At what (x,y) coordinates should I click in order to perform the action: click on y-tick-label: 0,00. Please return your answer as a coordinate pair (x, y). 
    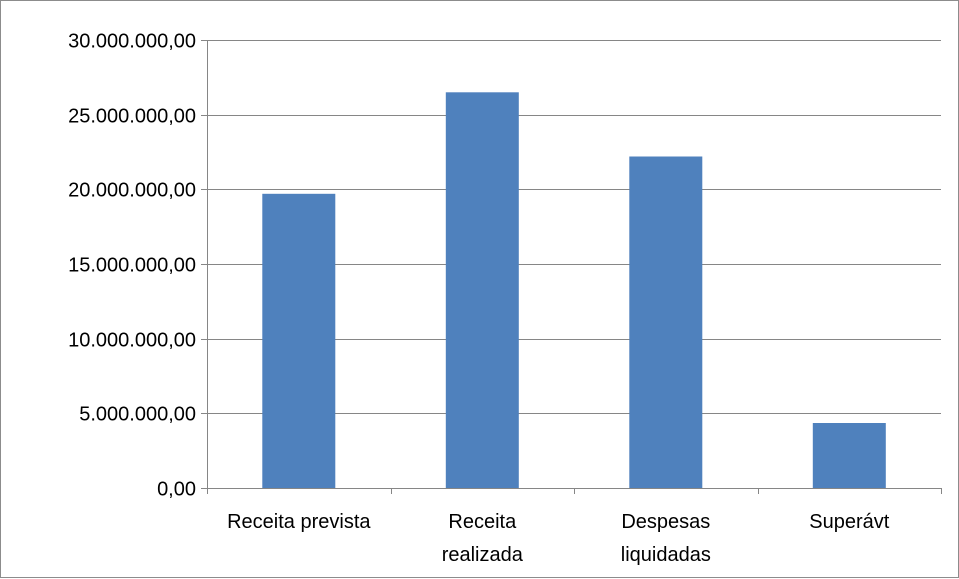
    Looking at the image, I should click on (176, 490).